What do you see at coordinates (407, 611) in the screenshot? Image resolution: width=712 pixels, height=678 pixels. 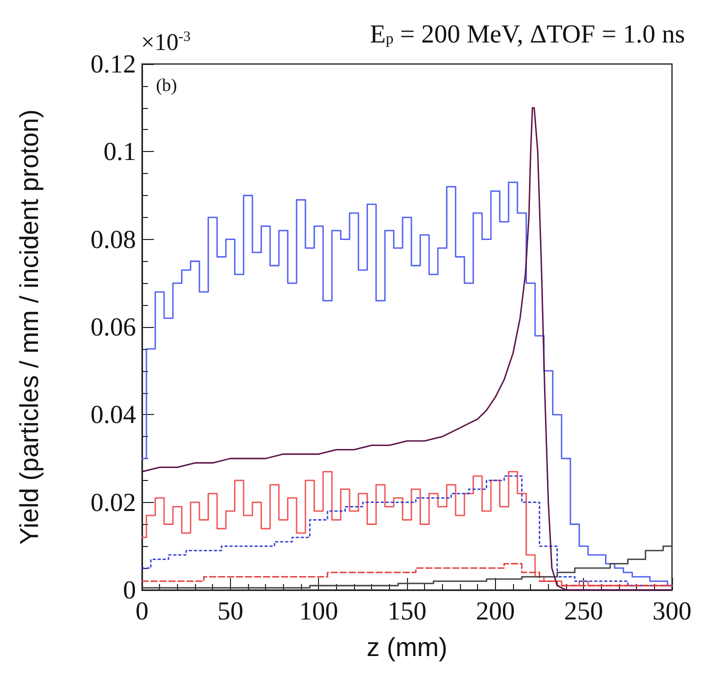 I see `x-tick-label: 150` at bounding box center [407, 611].